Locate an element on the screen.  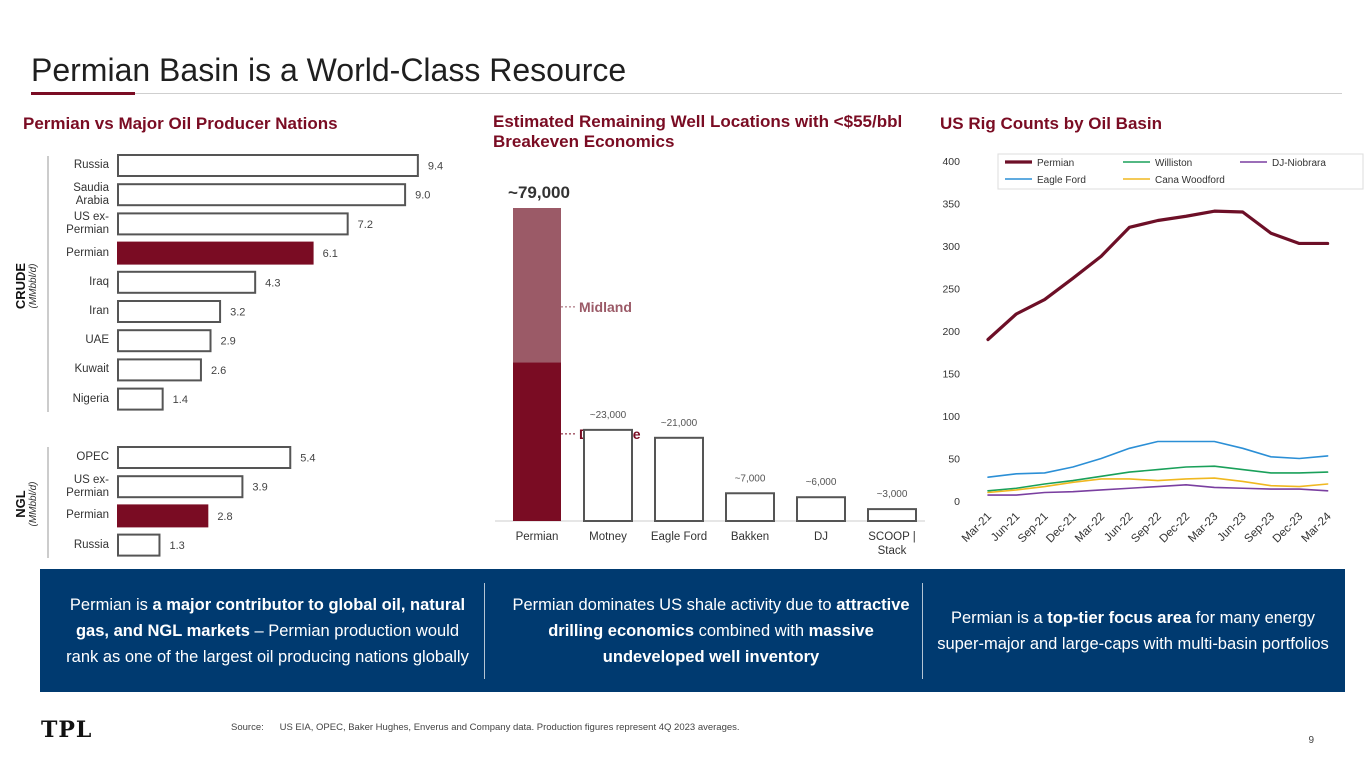
series-line-cana-woodford is located at coordinates (1158, 485).